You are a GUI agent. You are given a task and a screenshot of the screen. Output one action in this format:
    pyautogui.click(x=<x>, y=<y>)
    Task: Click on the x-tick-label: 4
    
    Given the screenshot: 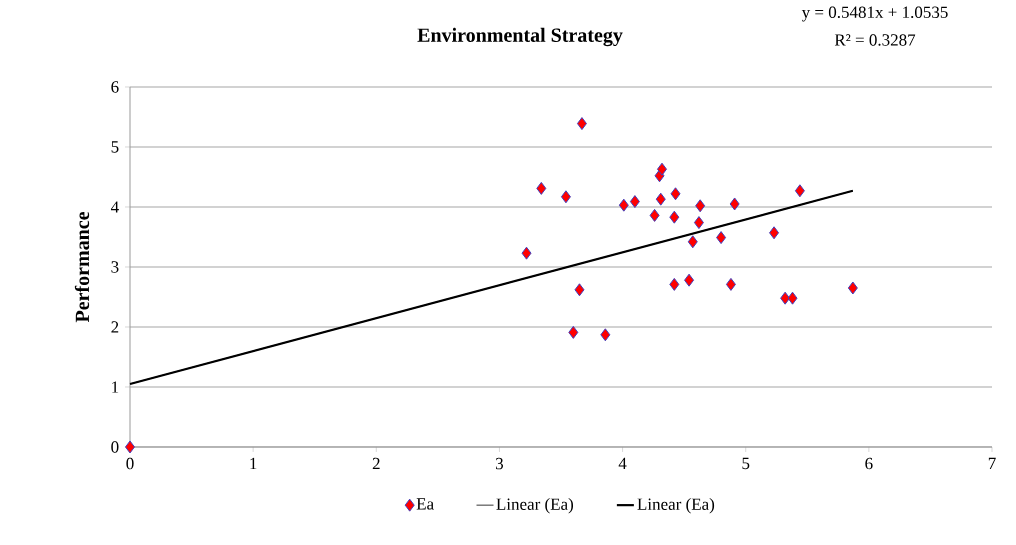 What is the action you would take?
    pyautogui.click(x=622, y=463)
    